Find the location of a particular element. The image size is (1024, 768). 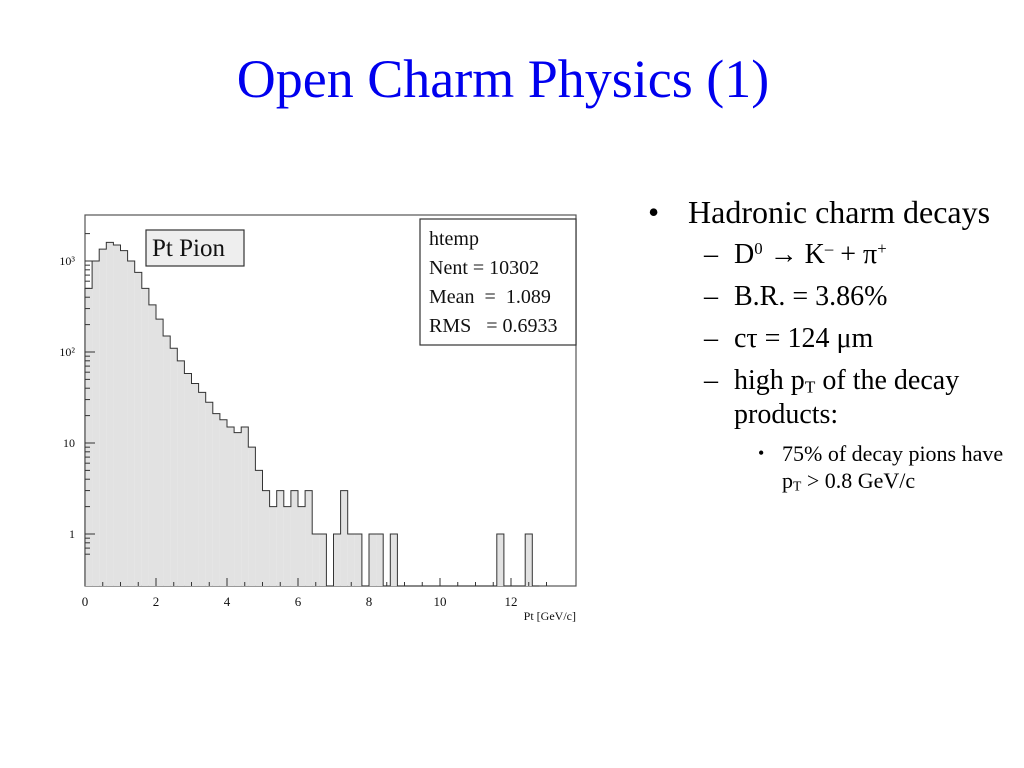

sub-bullet-2-seg-0: cτ = 124 μm is located at coordinates (804, 338).